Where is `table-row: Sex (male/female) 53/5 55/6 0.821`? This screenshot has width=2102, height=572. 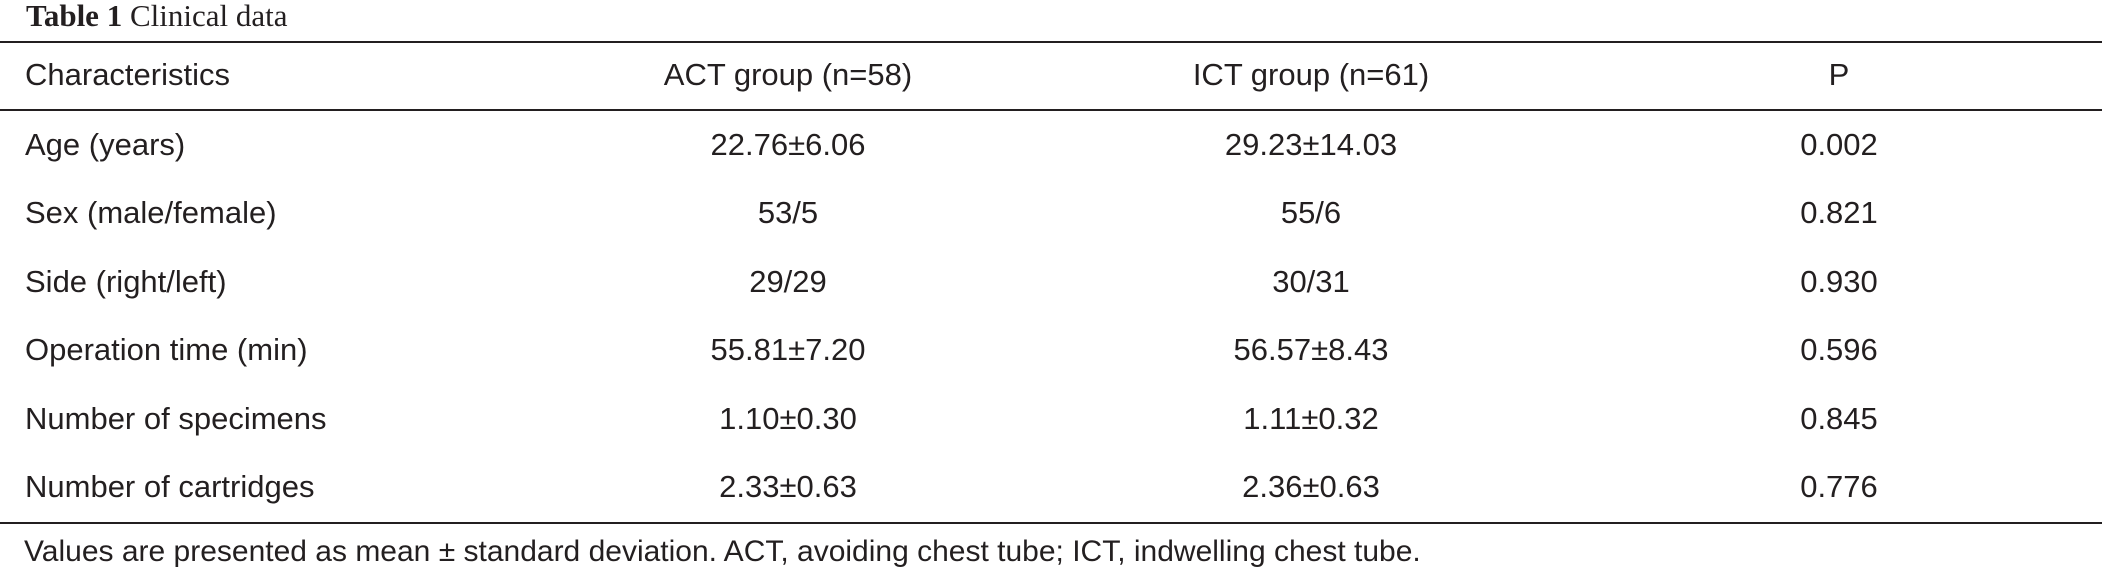
table-row: Sex (male/female) 53/5 55/6 0.821 is located at coordinates (1051, 213).